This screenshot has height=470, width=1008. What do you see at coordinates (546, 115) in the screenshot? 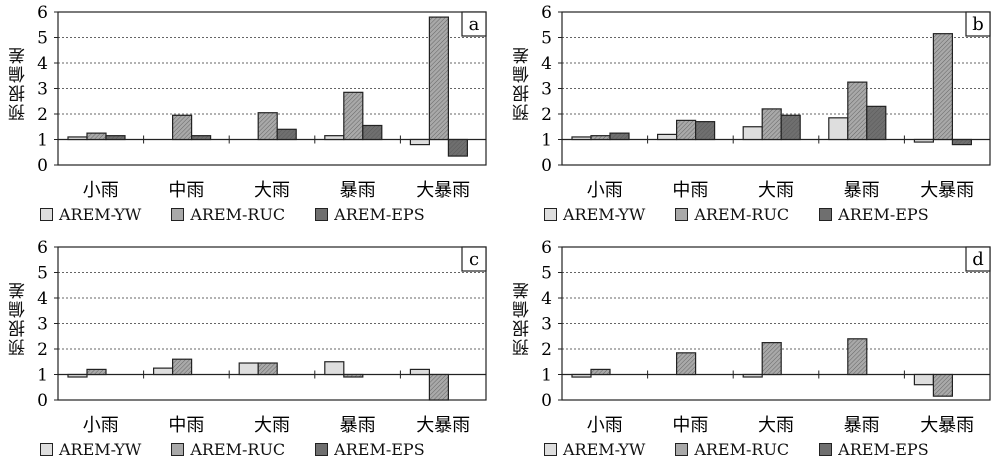
I see `y-tick-label: 2` at bounding box center [546, 115].